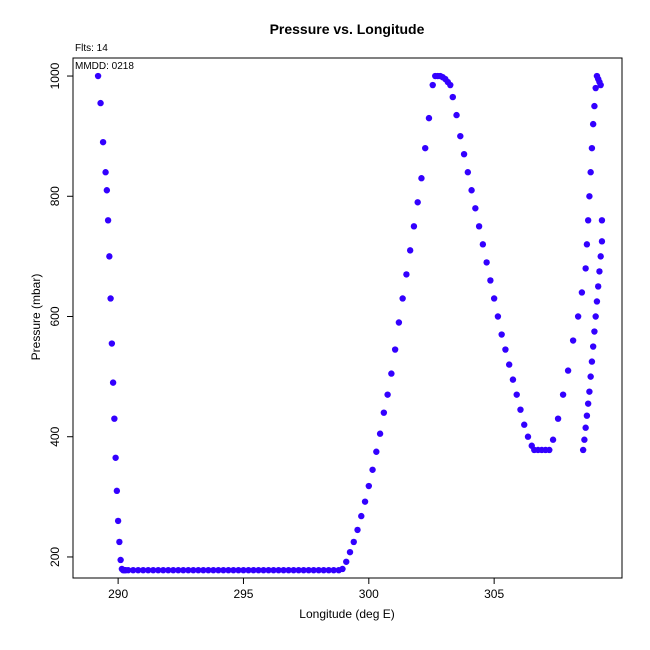 This screenshot has width=650, height=650. Describe the element at coordinates (104, 66) in the screenshot. I see `date-annotation: MMDD: 0218` at that location.